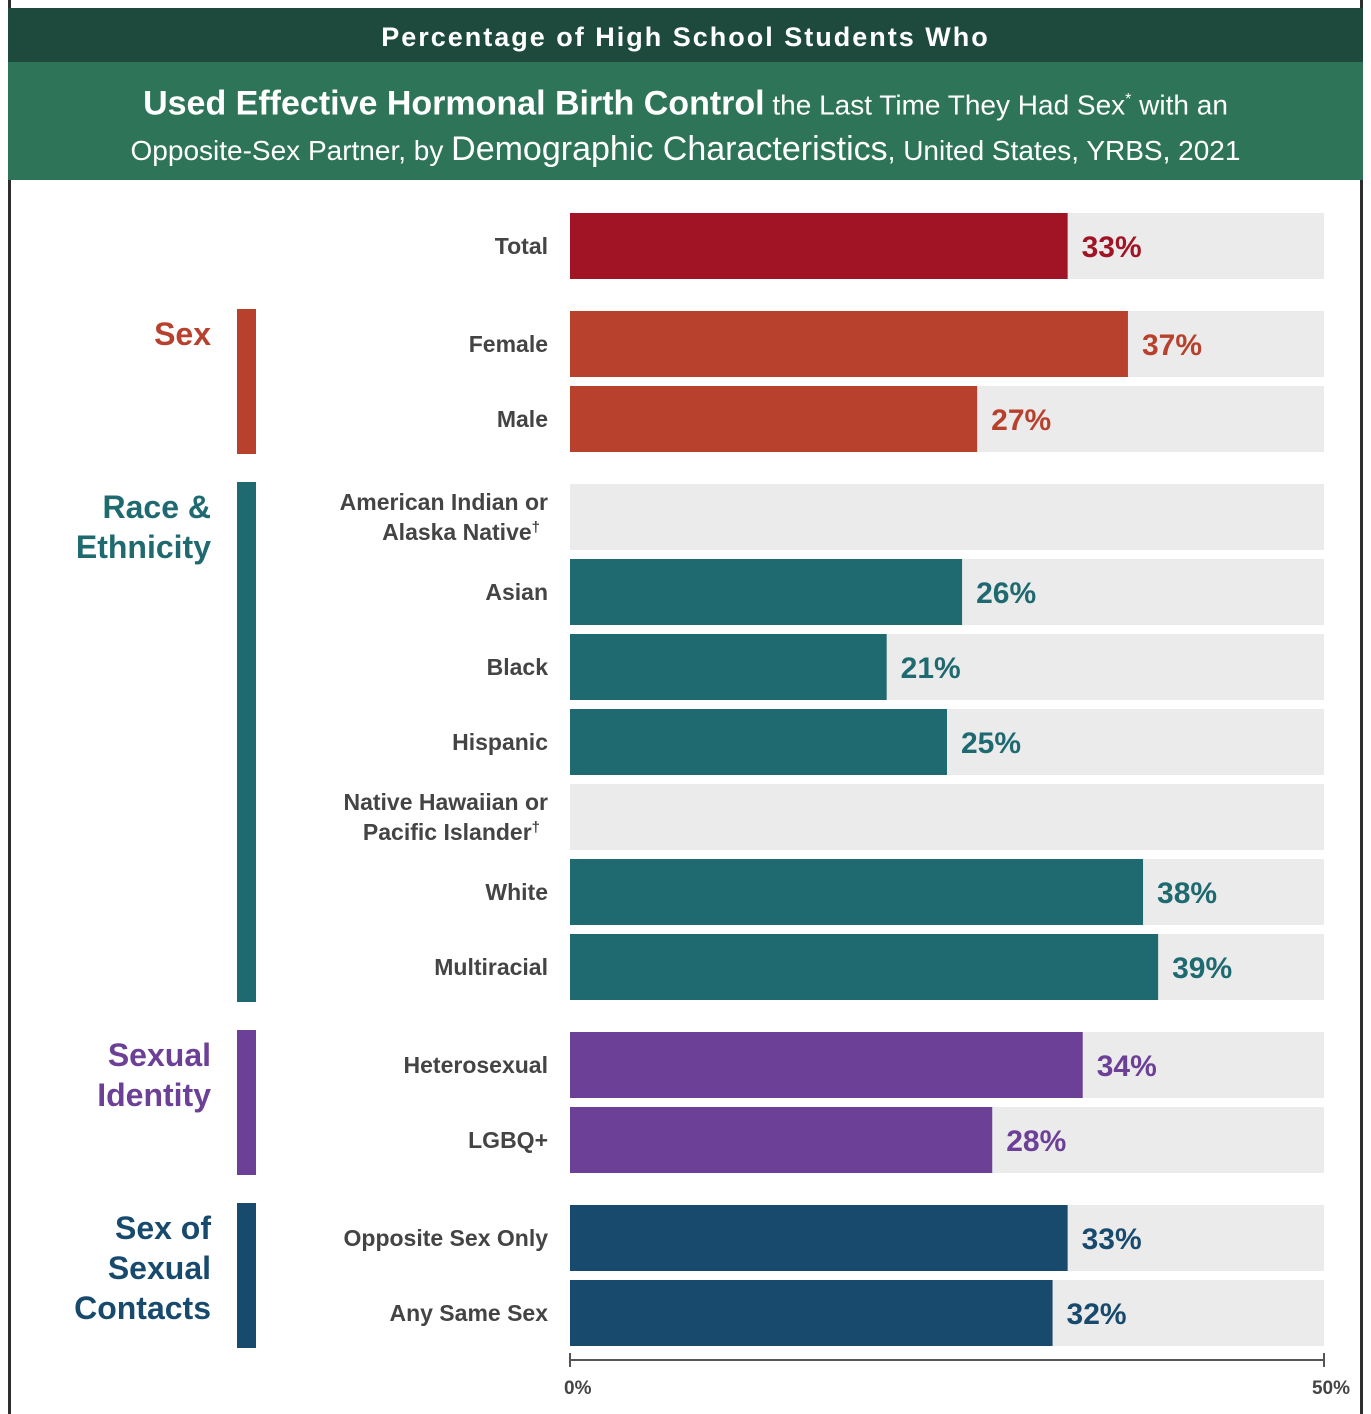 This screenshot has width=1371, height=1414. What do you see at coordinates (142, 1268) in the screenshot?
I see `group-label-sex-of-sexual-contacts: Sex of Sexual Contacts` at bounding box center [142, 1268].